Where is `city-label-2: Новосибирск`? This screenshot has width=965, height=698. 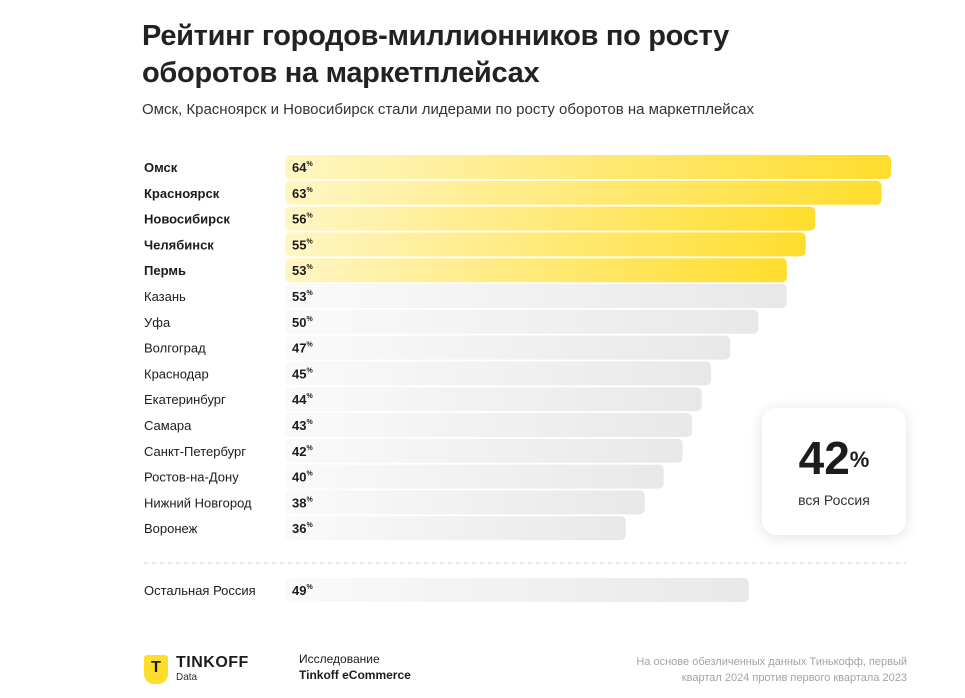
city-label-2: Новосибирск is located at coordinates (187, 219).